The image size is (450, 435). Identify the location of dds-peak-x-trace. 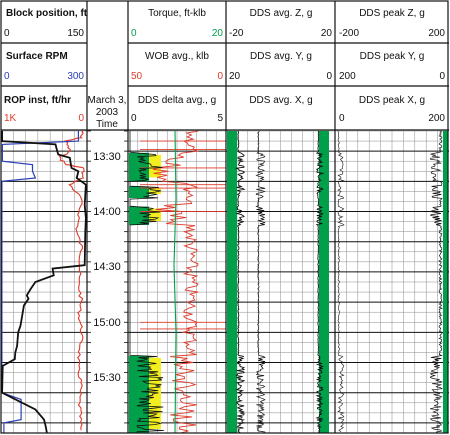
(436, 282).